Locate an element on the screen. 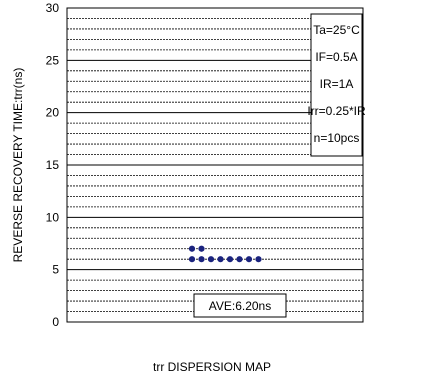 The width and height of the screenshot is (424, 384). y-tick-labels: 0 5 10 15 20 25 30 is located at coordinates (53, 165).